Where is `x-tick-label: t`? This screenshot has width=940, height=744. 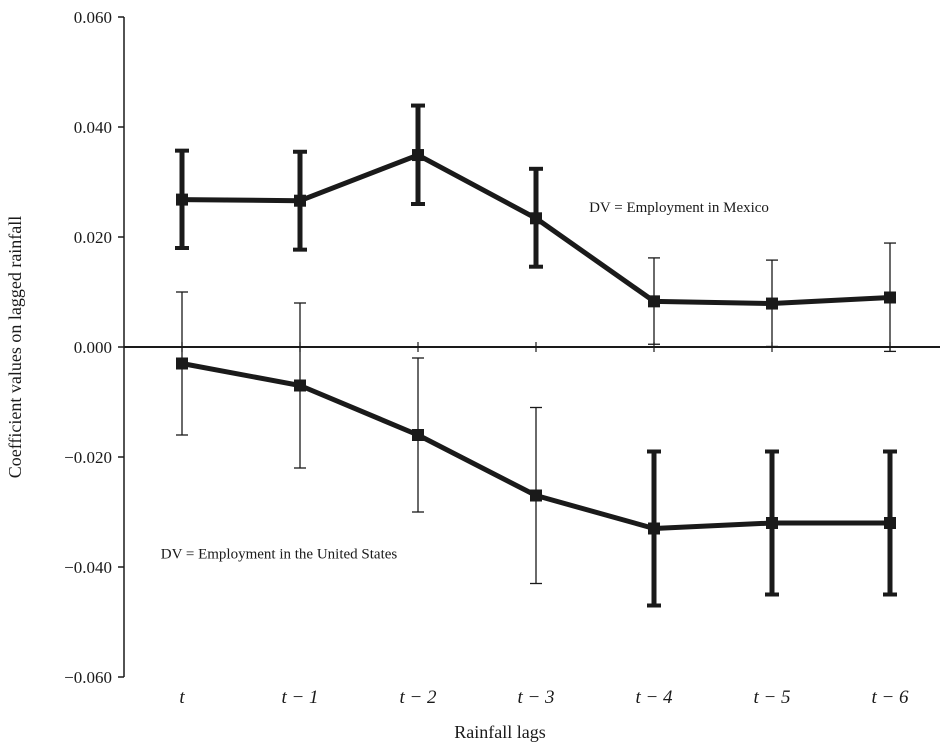 x-tick-label: t is located at coordinates (182, 697).